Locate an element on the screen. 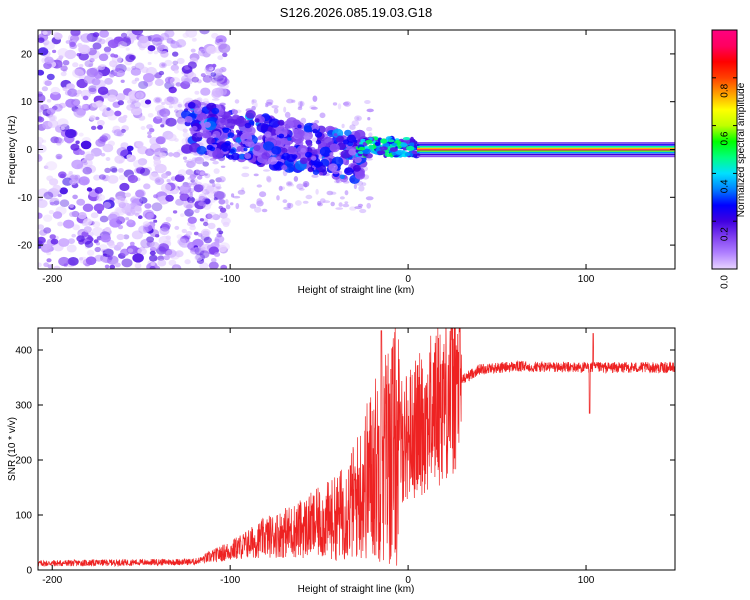 The image size is (750, 600). x-tick-label: 100 is located at coordinates (586, 279).